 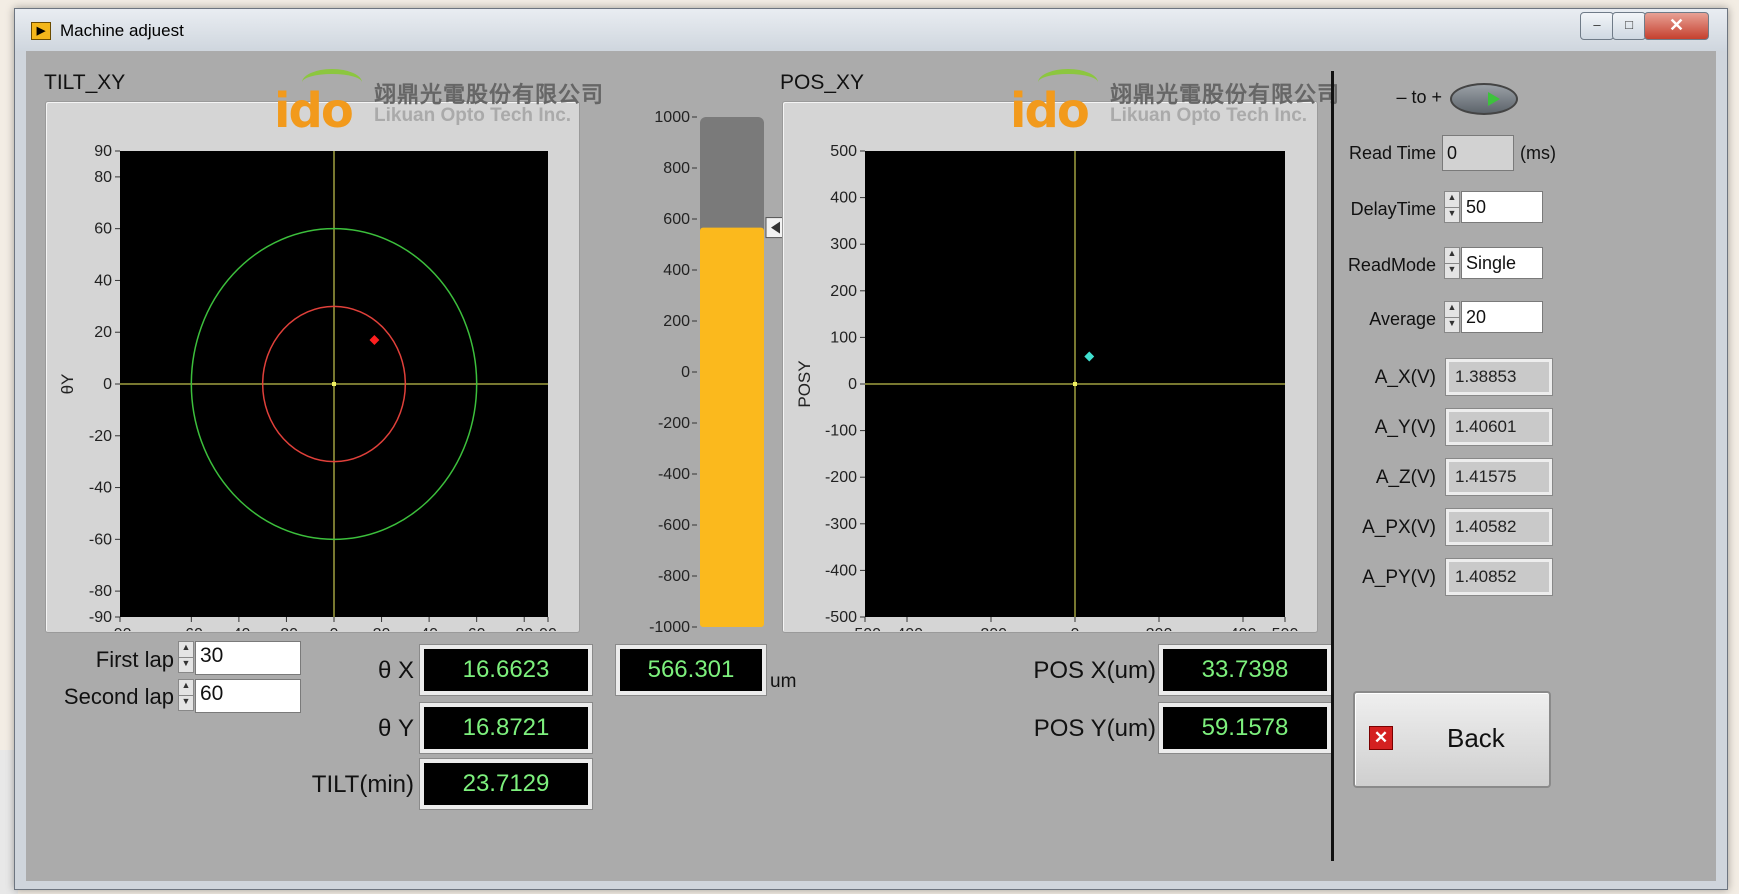 What do you see at coordinates (676, 168) in the screenshot?
I see `gauge-tick-label: 800` at bounding box center [676, 168].